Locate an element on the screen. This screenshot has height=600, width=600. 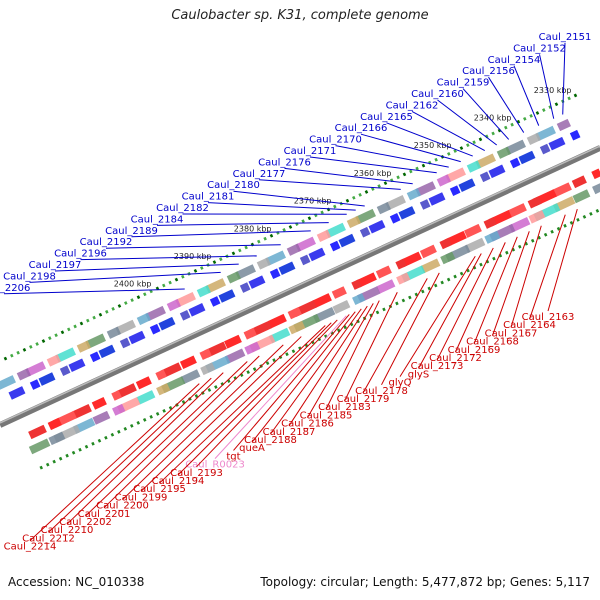
gene-label: Caul_2192 is located at coordinates (106, 242).